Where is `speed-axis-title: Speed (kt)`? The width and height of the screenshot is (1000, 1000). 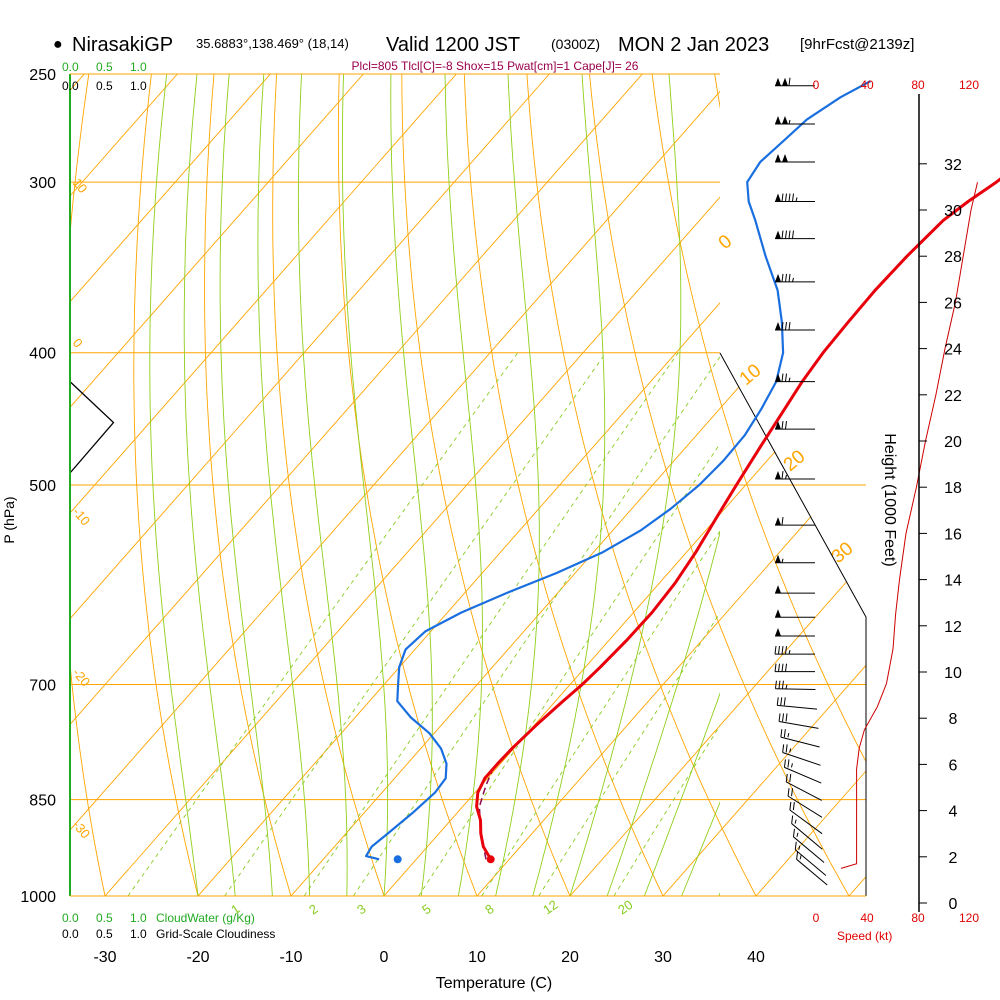
speed-axis-title: Speed (kt) is located at coordinates (864, 936).